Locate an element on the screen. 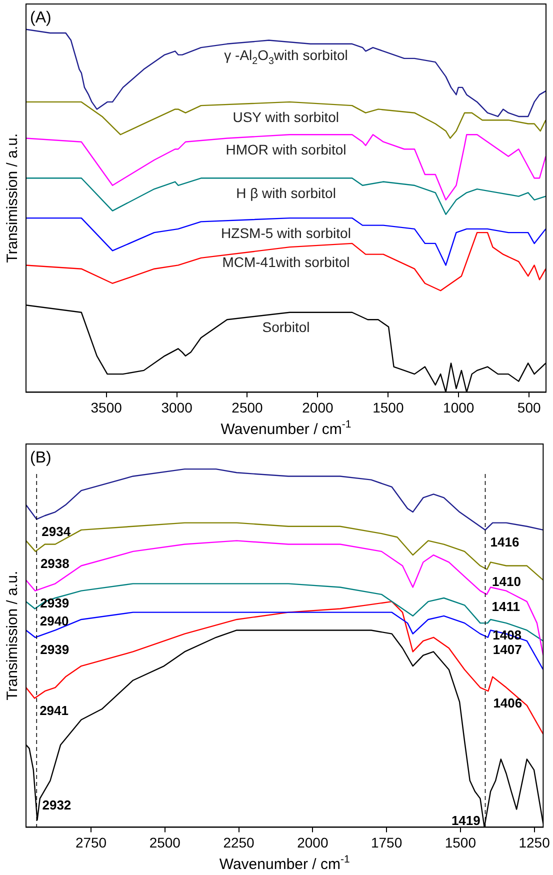  x-tick-label: 2750 is located at coordinates (91, 842).